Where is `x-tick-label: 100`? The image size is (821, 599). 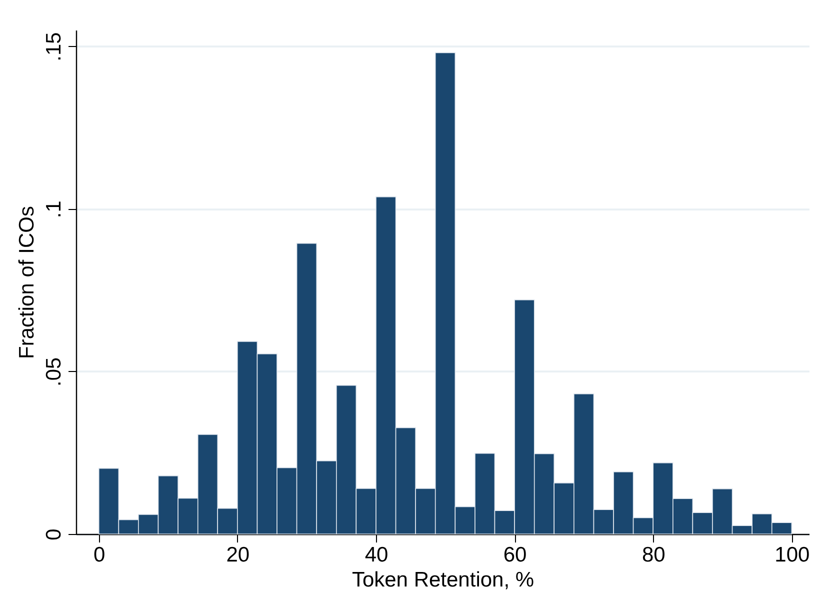 x-tick-label: 100 is located at coordinates (792, 555).